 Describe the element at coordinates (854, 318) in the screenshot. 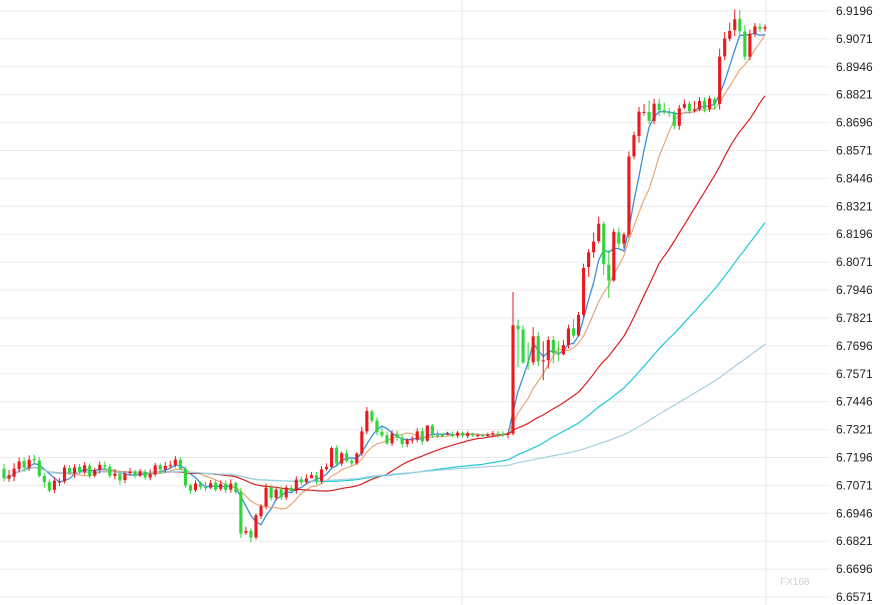

I see `y-tick-label: 6.7821` at that location.